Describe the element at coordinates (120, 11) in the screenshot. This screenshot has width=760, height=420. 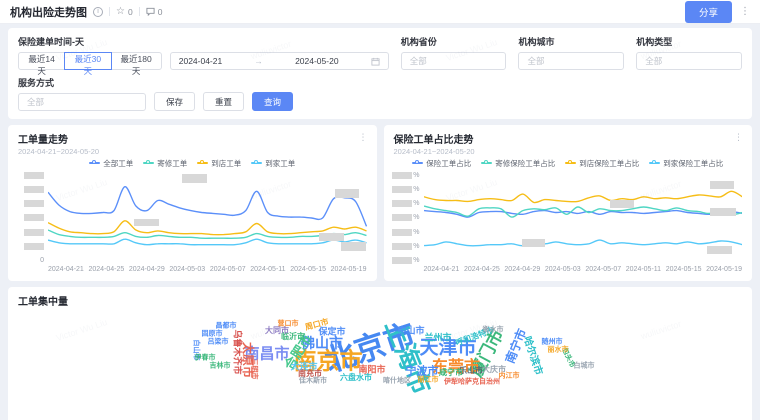
I see `star-icon: ☆` at that location.